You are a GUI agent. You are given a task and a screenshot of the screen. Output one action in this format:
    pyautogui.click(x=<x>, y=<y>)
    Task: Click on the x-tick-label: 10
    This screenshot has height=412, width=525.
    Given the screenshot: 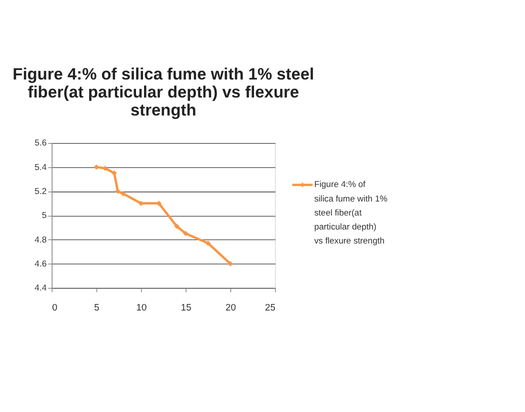 What is the action you would take?
    pyautogui.click(x=141, y=306)
    